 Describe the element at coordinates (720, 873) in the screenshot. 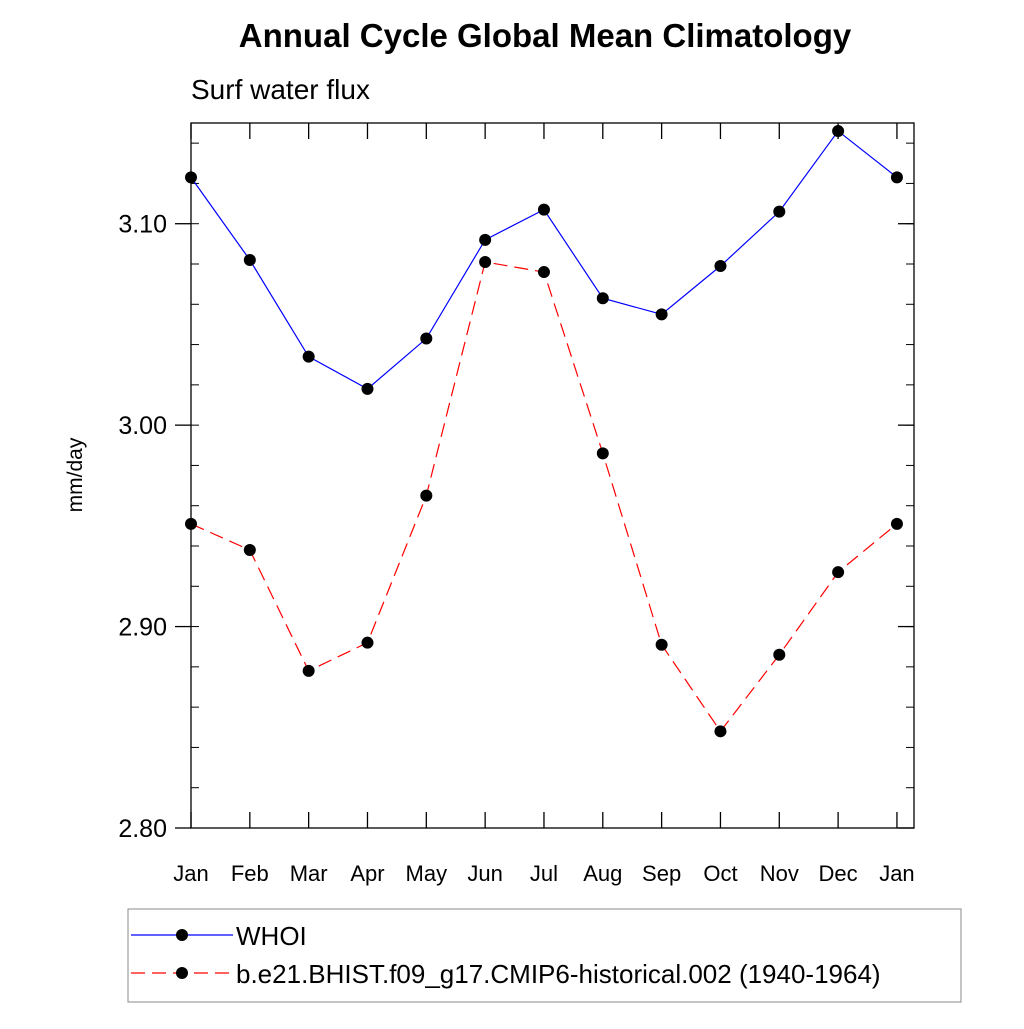

I see `x-tick-label: Oct` at that location.